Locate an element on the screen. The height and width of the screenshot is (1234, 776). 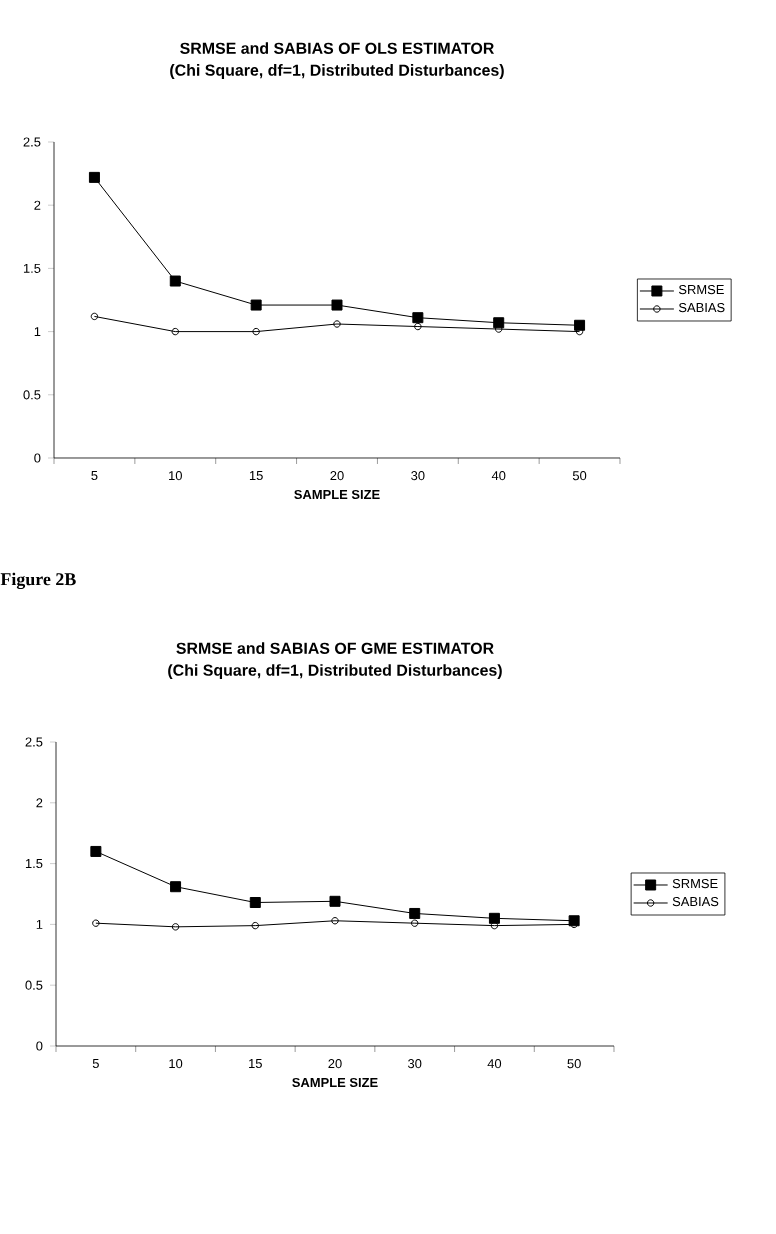
caption: Figure 2B is located at coordinates (38, 581).